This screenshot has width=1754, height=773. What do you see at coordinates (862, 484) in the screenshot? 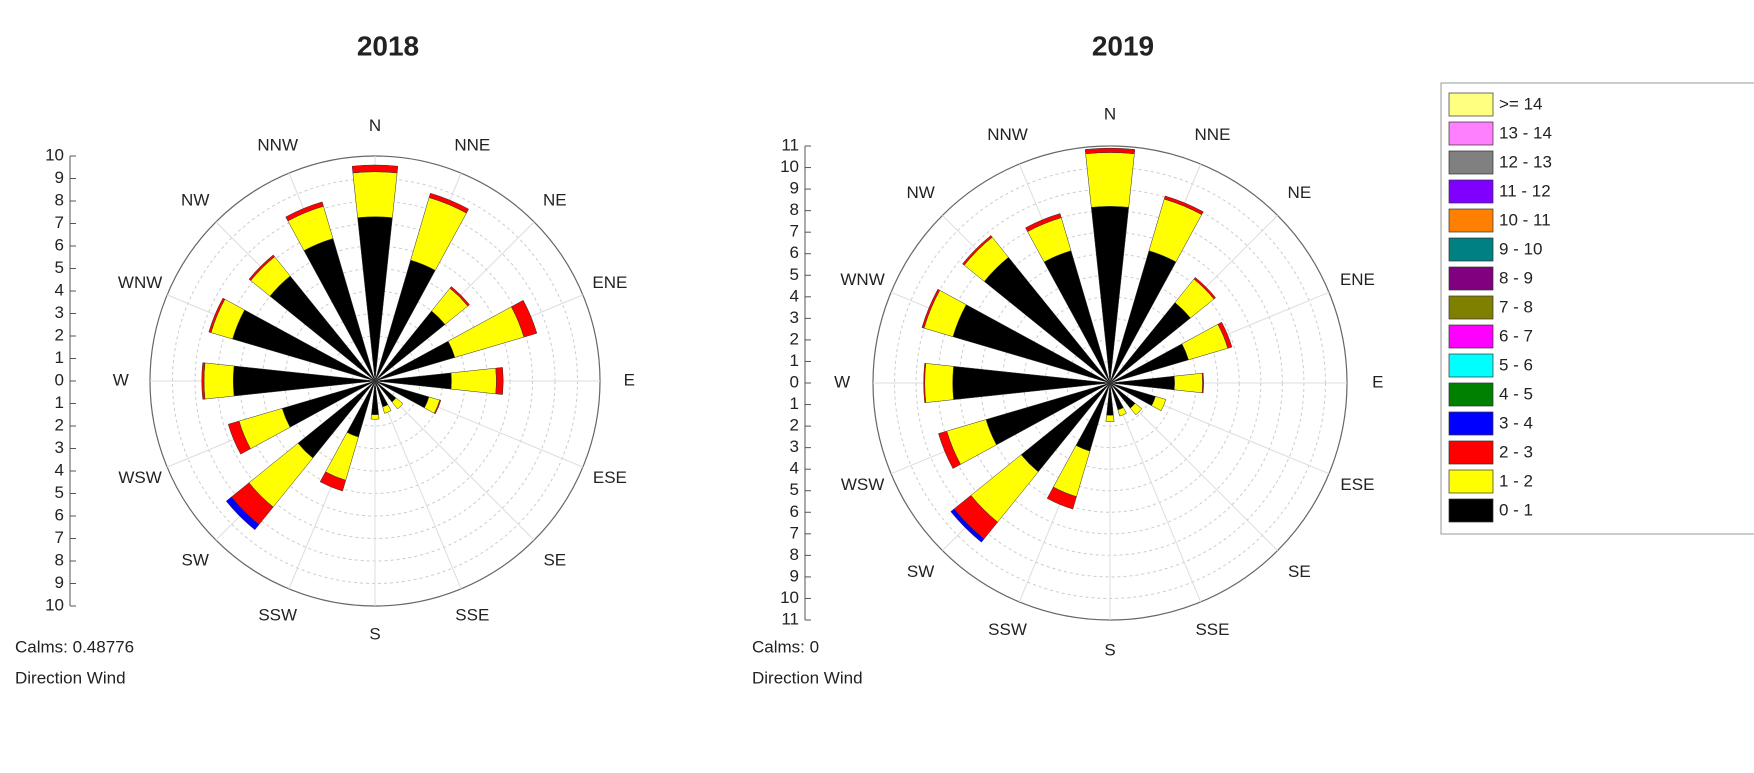
I see `direction-label: WSW` at bounding box center [862, 484].